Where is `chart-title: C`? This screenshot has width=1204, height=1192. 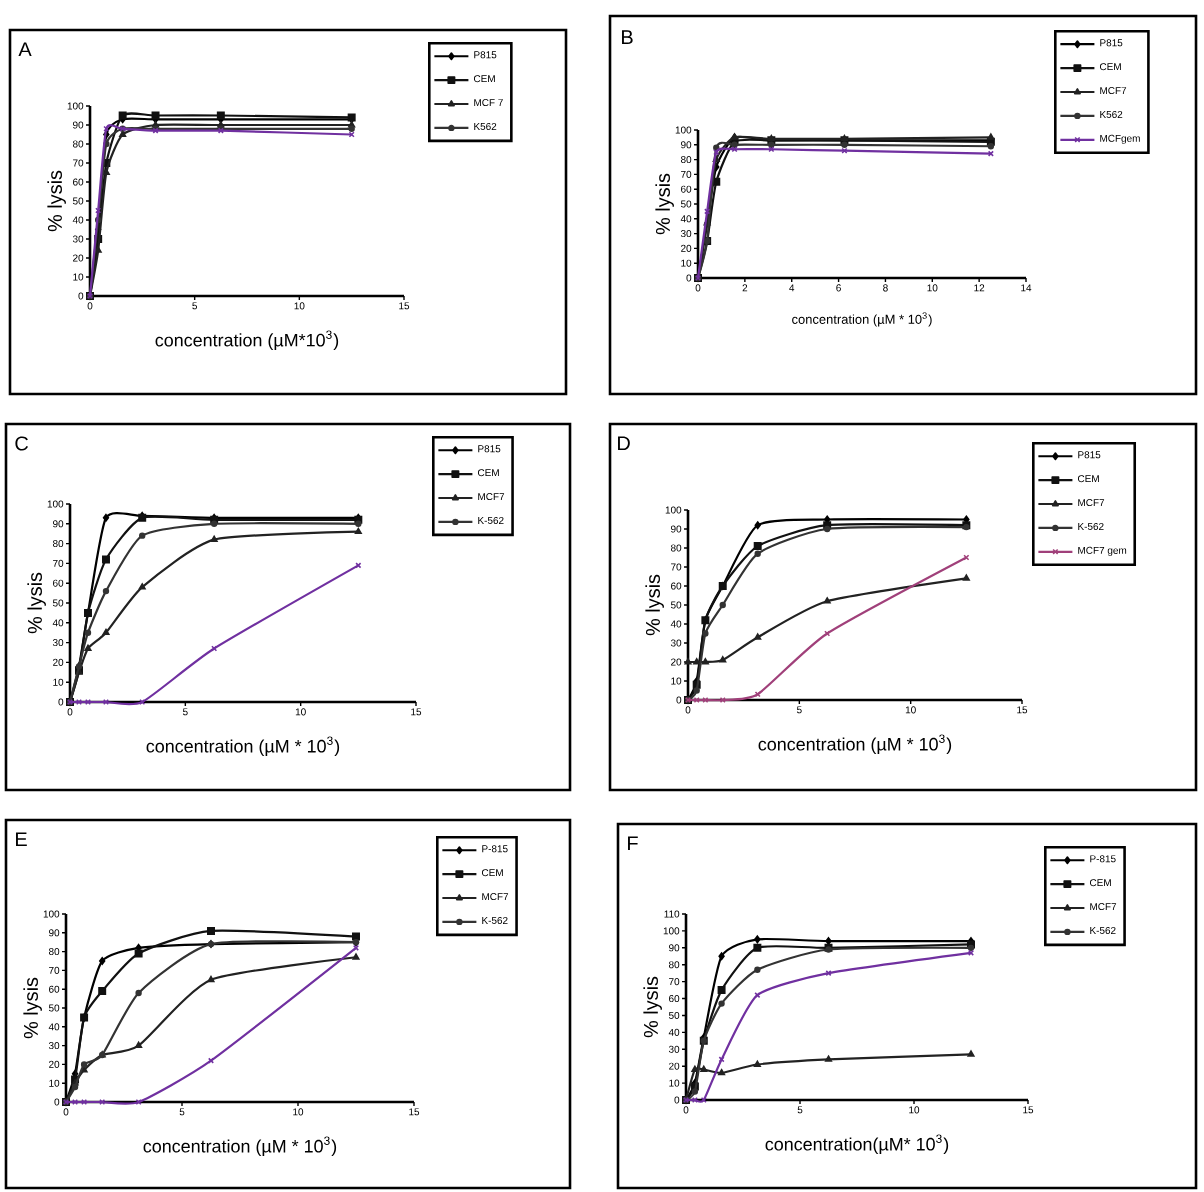 chart-title: C is located at coordinates (22, 443).